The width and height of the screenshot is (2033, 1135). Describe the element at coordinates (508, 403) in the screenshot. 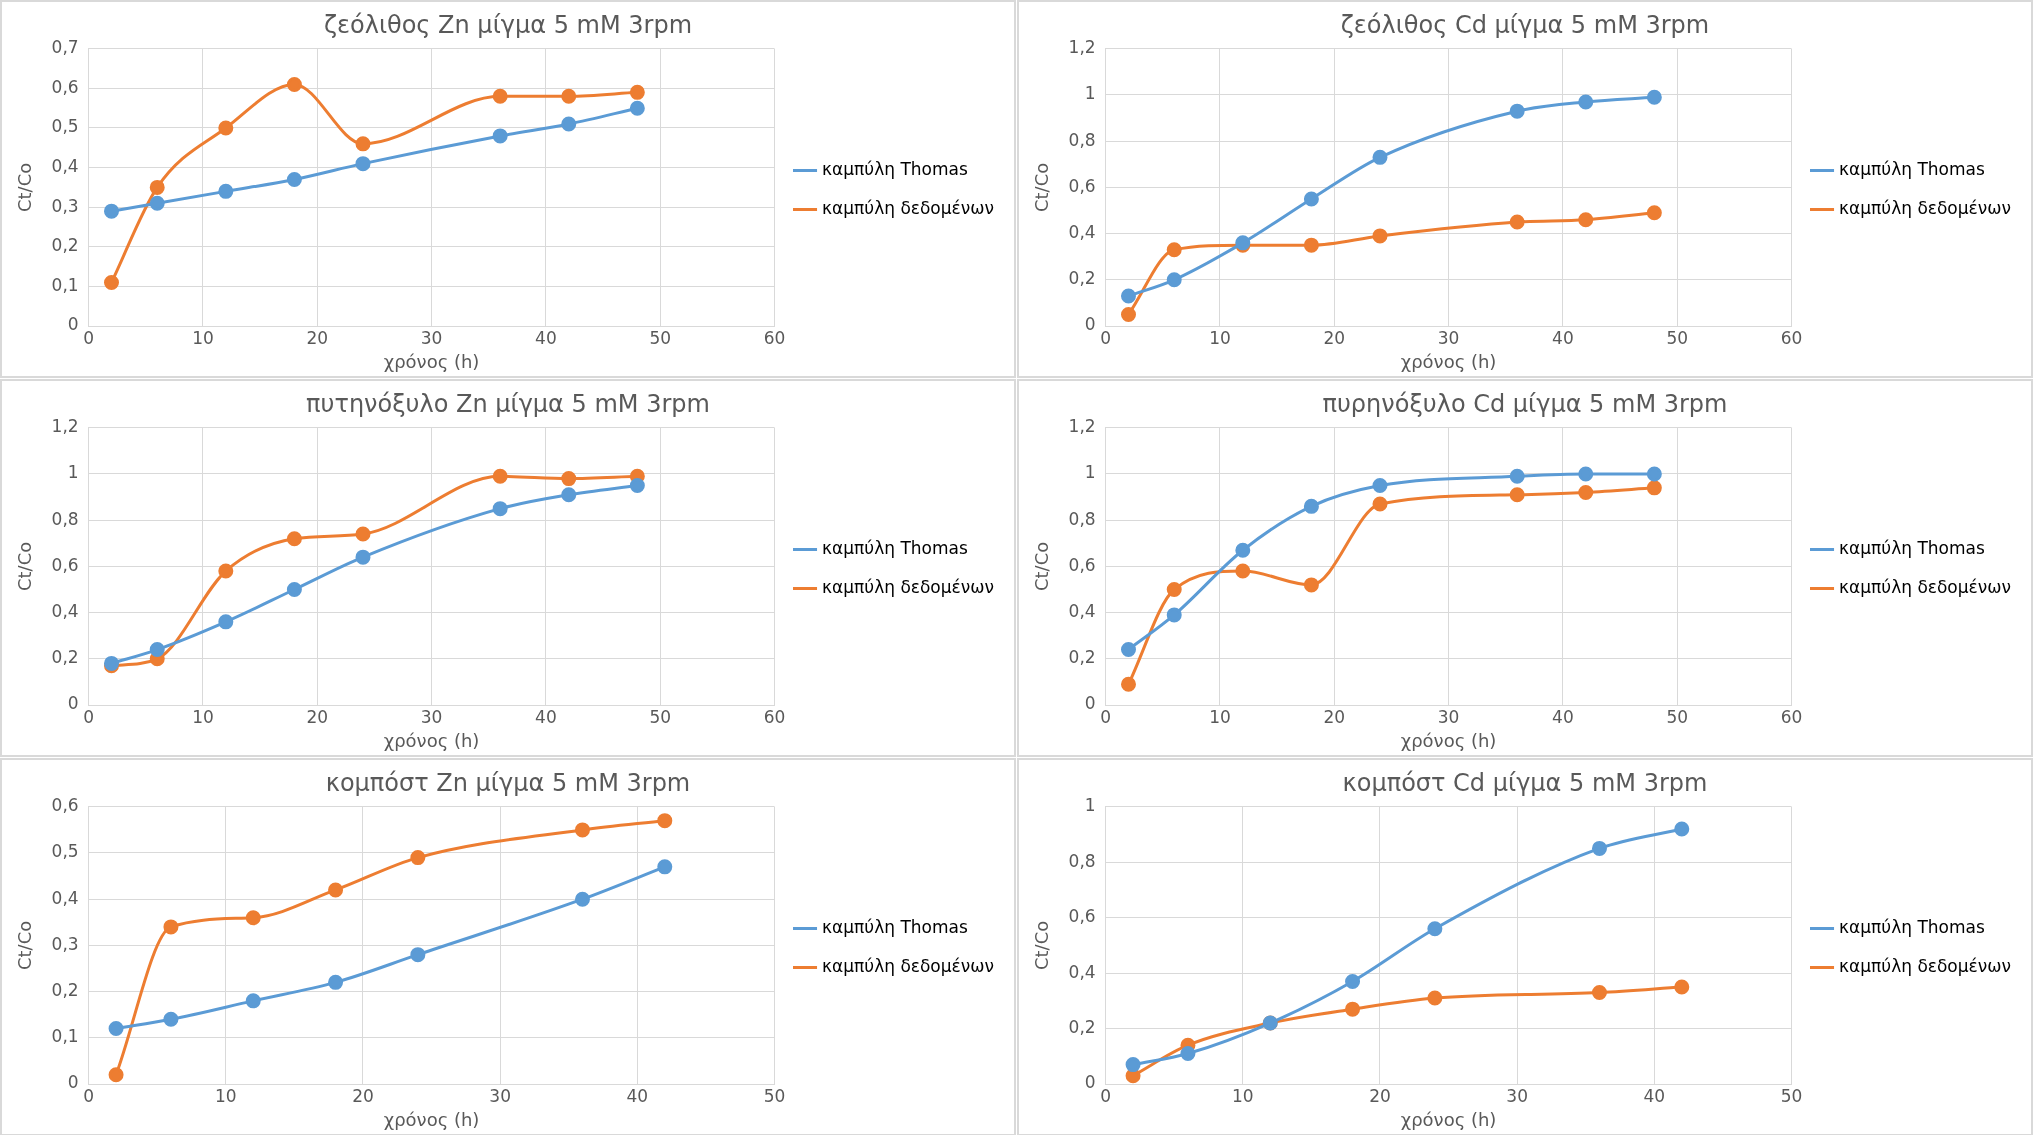

I see `chart-title: πυτηνόξυλο Zn μίγμα 5 mM 3rpm` at that location.